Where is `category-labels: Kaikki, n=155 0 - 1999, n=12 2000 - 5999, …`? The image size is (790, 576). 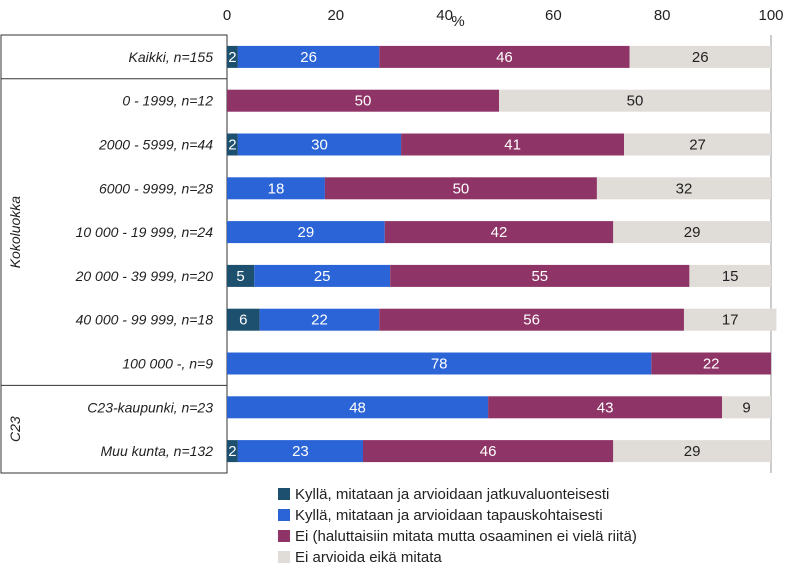
category-labels: Kaikki, n=155 0 - 1999, n=12 2000 - 5999, … is located at coordinates (144, 254).